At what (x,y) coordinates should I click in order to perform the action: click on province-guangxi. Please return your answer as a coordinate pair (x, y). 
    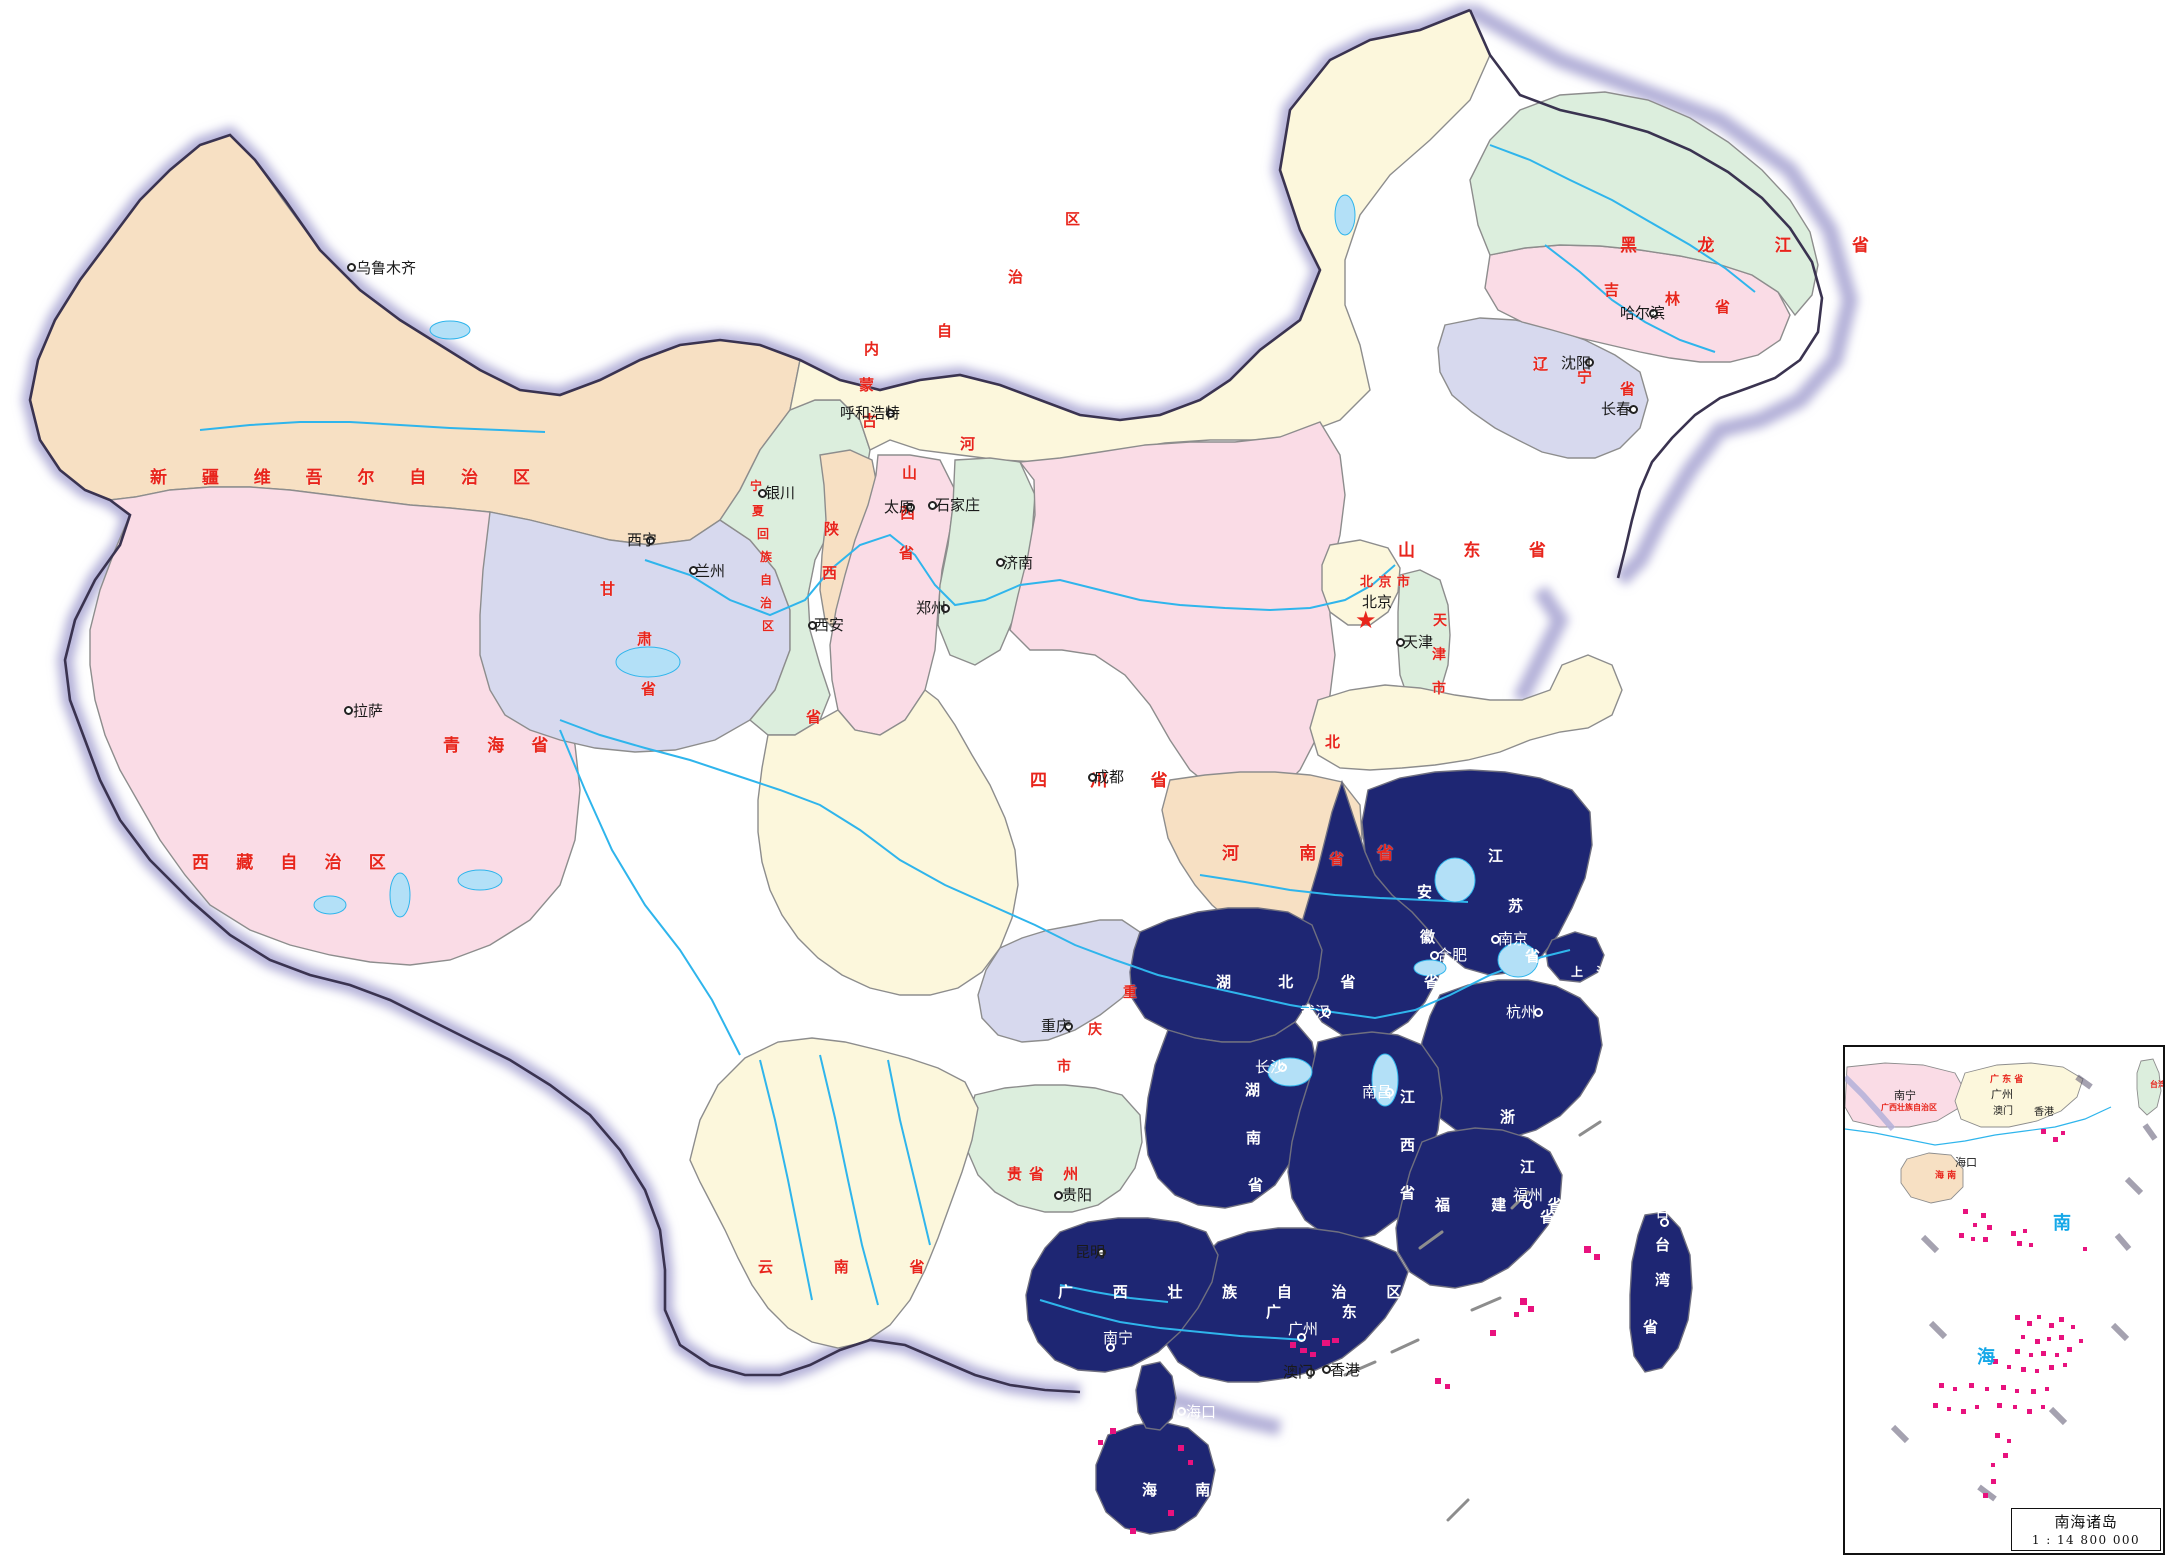
    Looking at the image, I should click on (1122, 1295).